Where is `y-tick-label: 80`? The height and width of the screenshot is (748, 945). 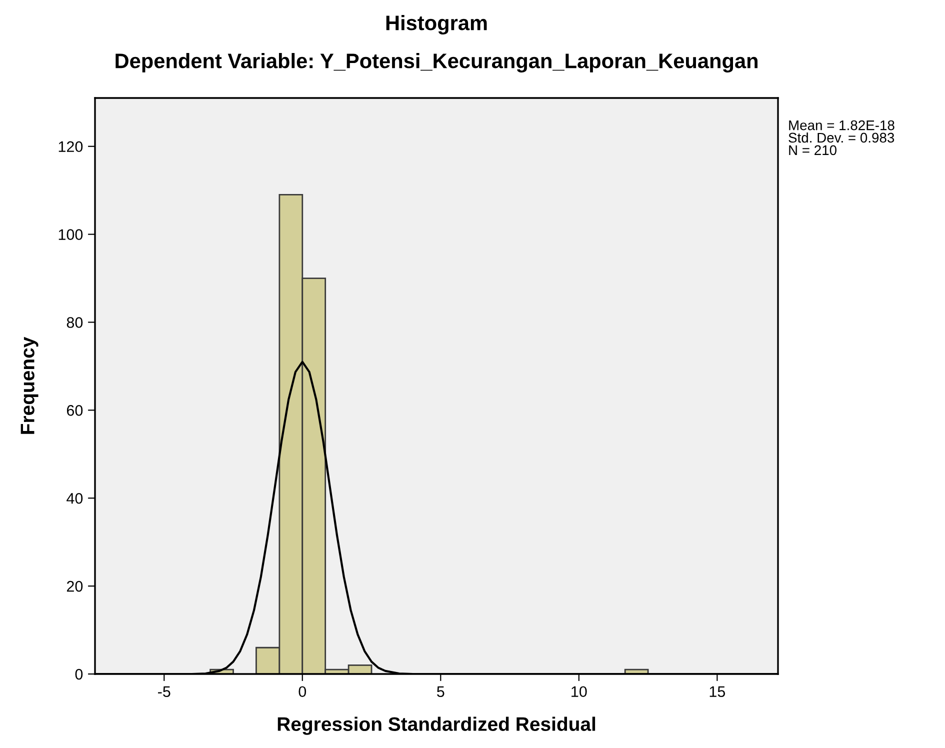
y-tick-label: 80 is located at coordinates (74, 322).